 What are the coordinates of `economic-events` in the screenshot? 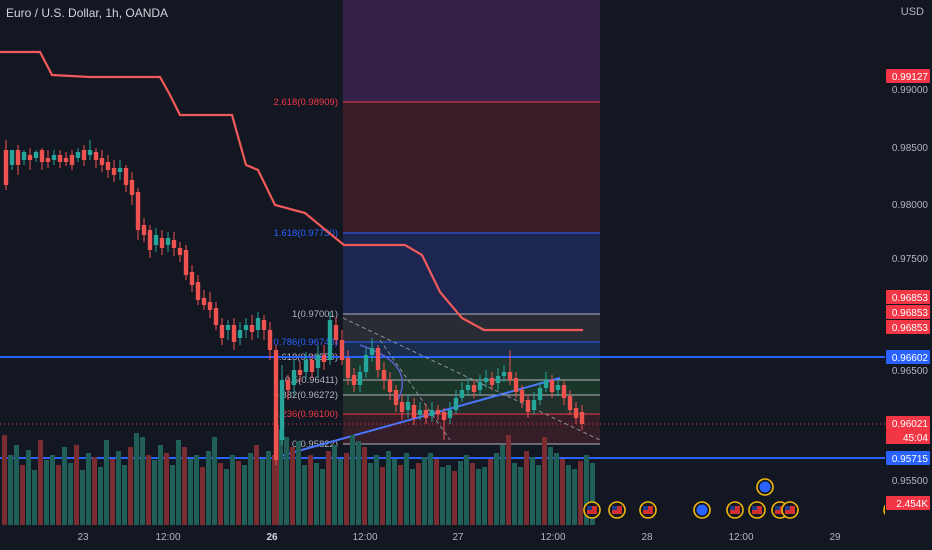 It's located at (742, 498).